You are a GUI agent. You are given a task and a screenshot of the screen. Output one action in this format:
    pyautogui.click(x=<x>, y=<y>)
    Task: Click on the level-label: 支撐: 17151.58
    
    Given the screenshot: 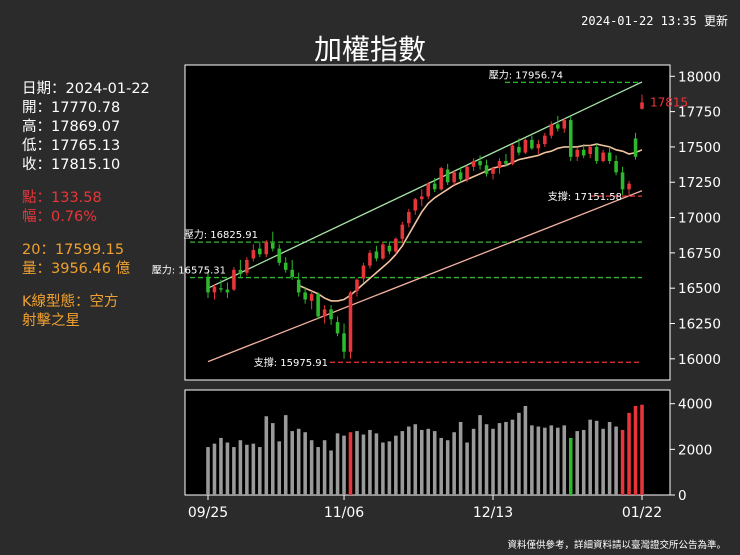 What is the action you would take?
    pyautogui.click(x=585, y=196)
    